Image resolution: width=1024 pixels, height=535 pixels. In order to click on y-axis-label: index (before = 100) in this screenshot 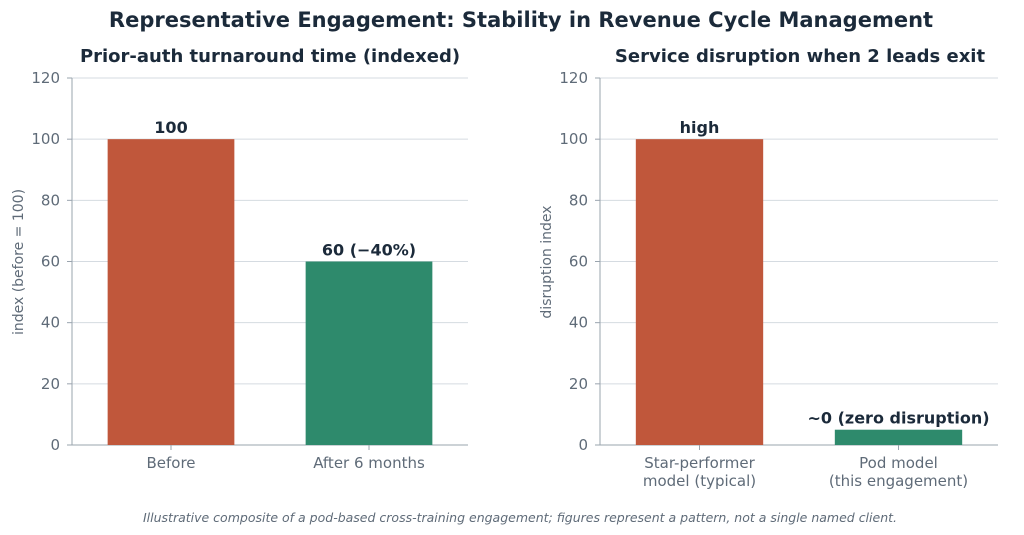, I will do `click(19, 262)`.